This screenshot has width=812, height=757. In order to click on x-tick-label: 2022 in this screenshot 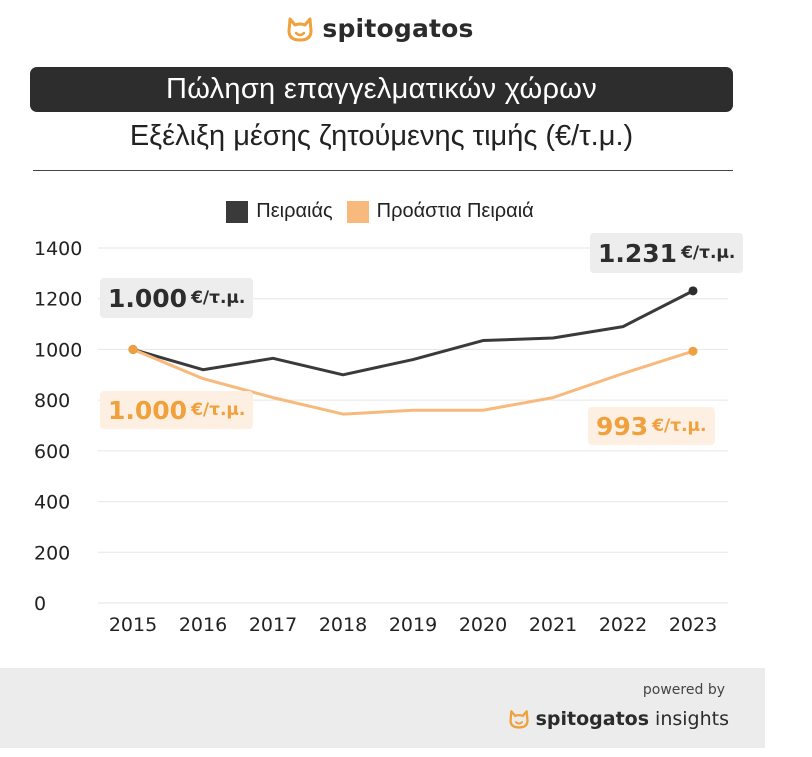, I will do `click(623, 625)`.